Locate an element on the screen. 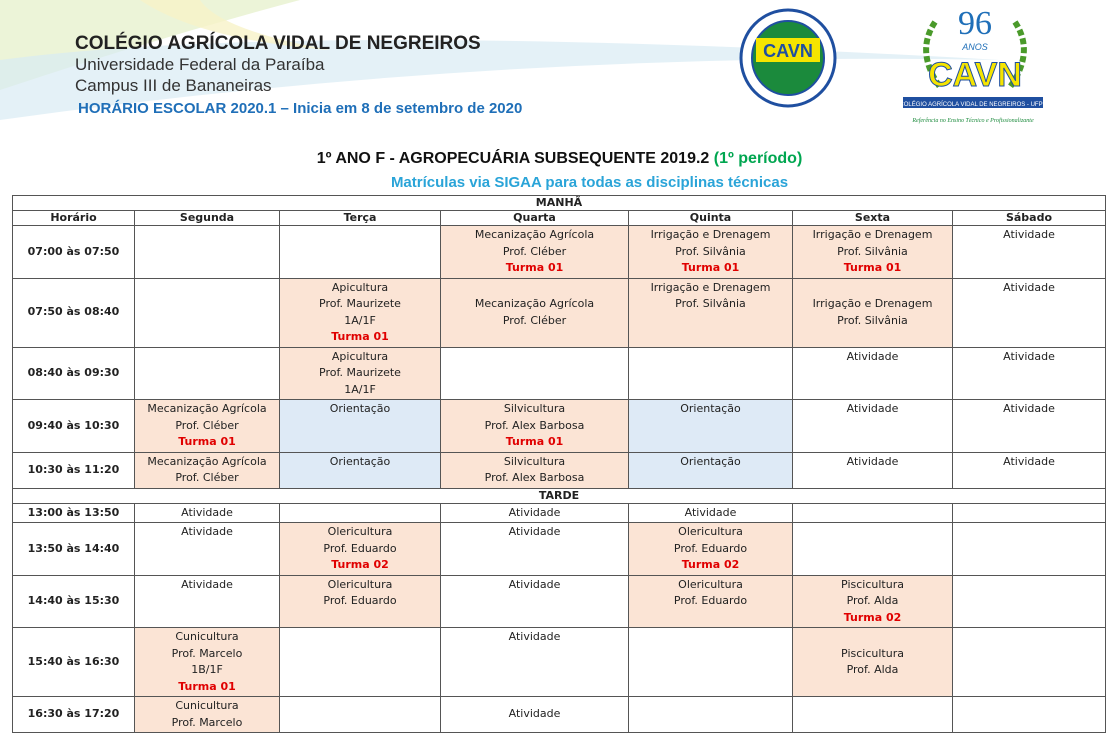  column-header: Quarta is located at coordinates (534, 218).